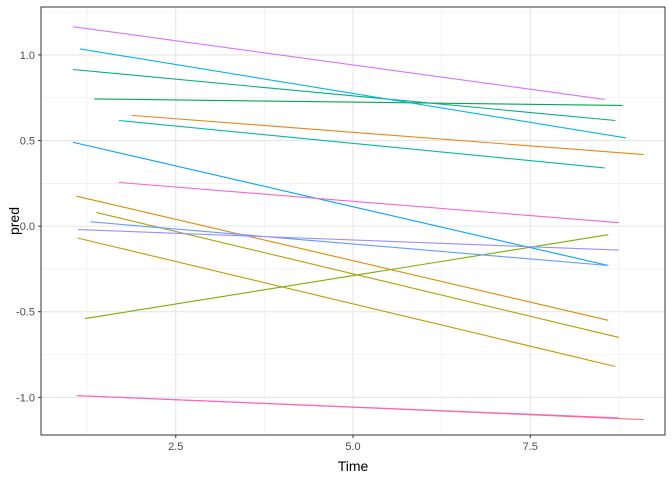 This screenshot has width=672, height=480. Describe the element at coordinates (25, 313) in the screenshot. I see `y-tick-label: -0.5` at that location.